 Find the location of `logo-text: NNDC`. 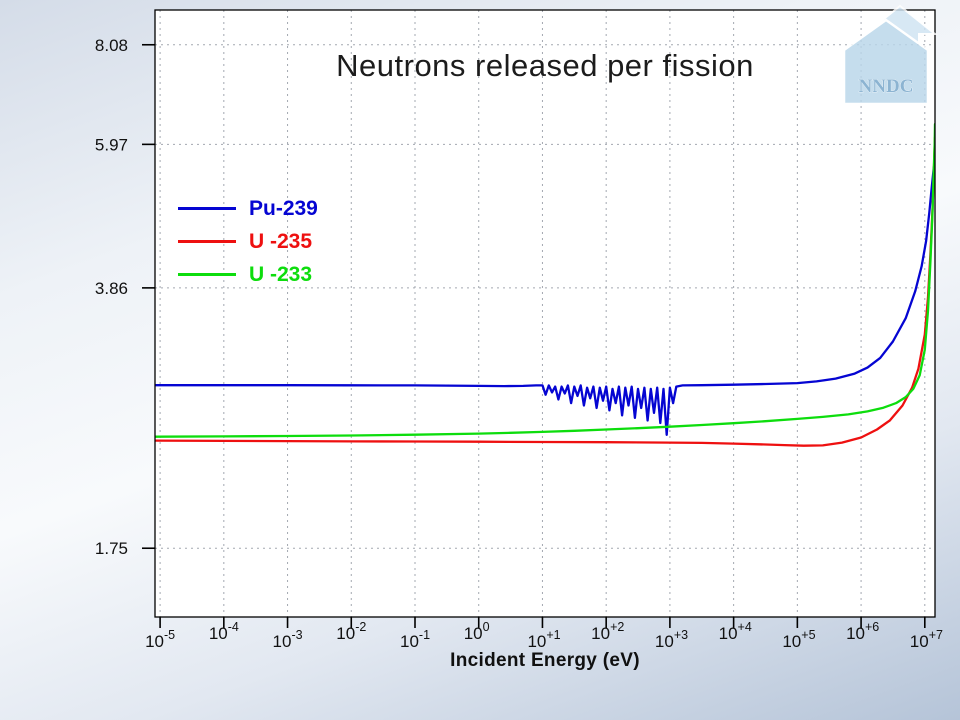

logo-text: NNDC is located at coordinates (886, 86).